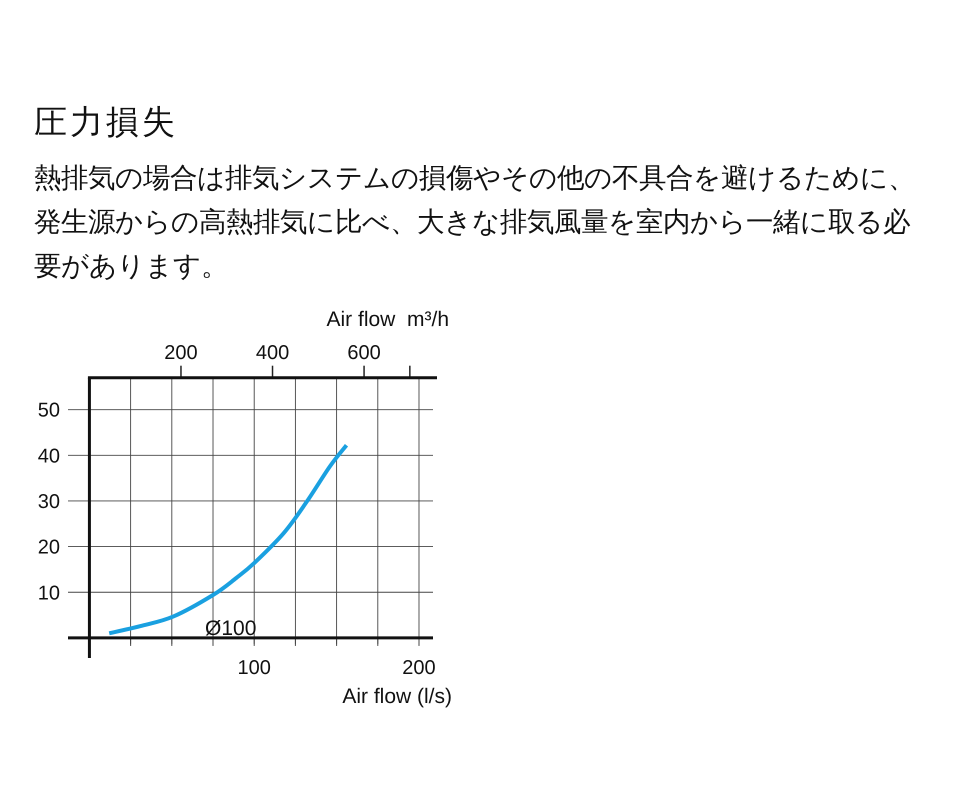 The width and height of the screenshot is (960, 800). What do you see at coordinates (49, 501) in the screenshot?
I see `y-tick-label: 30` at bounding box center [49, 501].